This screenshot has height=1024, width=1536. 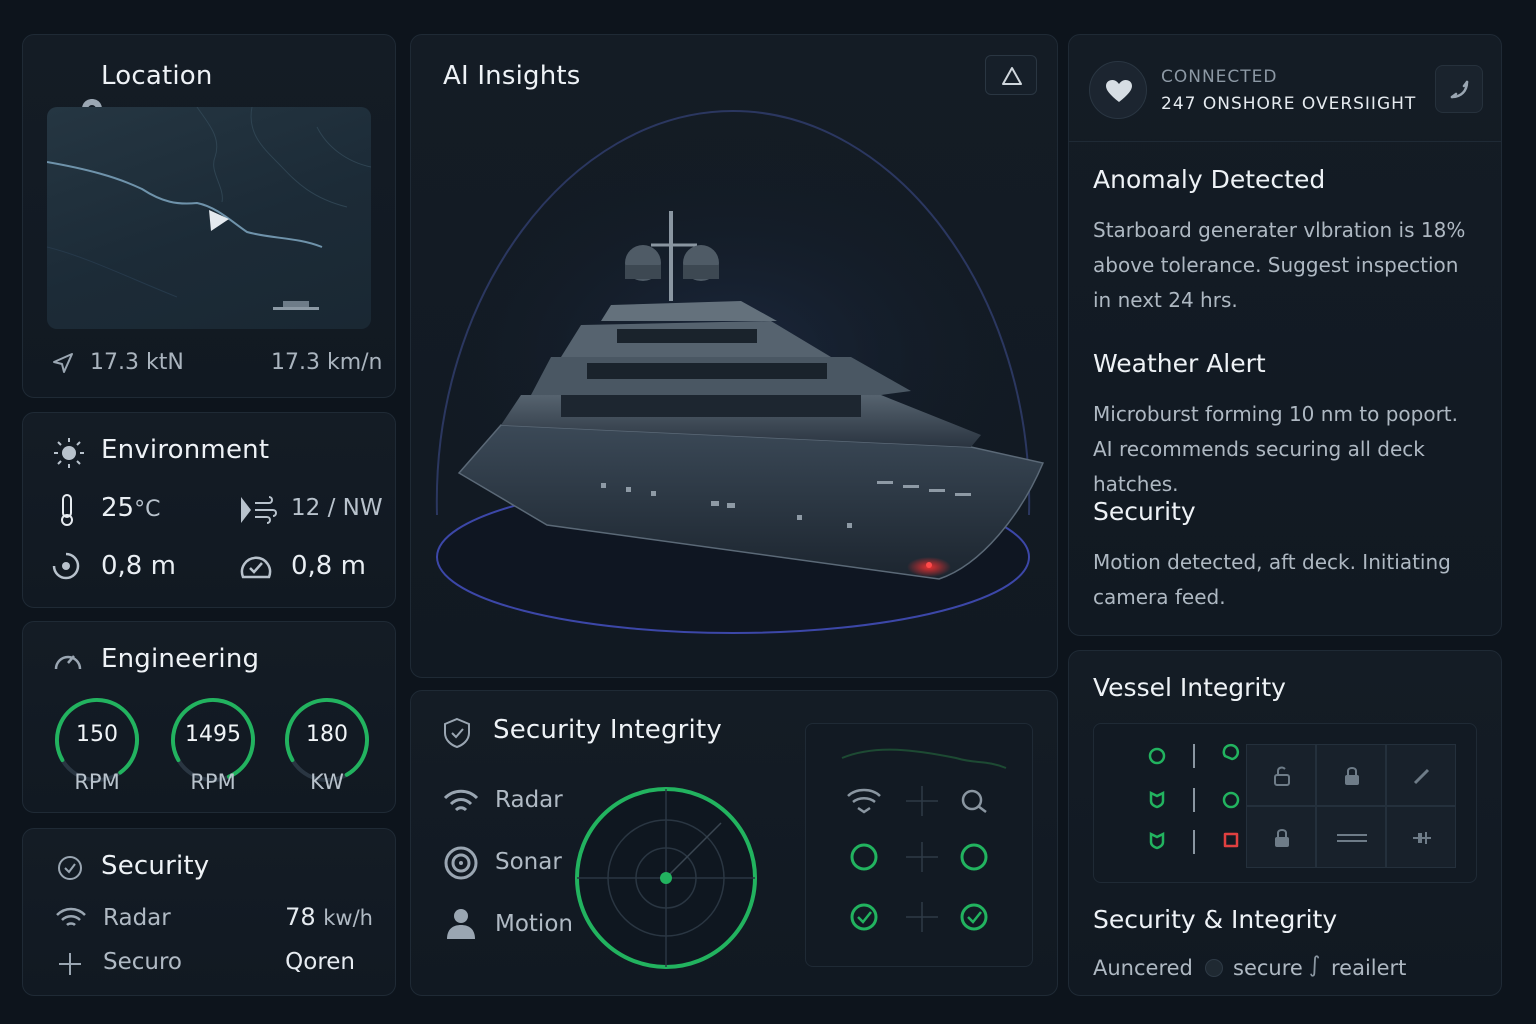 I want to click on ai-insights-title: AI Insights, so click(x=512, y=76).